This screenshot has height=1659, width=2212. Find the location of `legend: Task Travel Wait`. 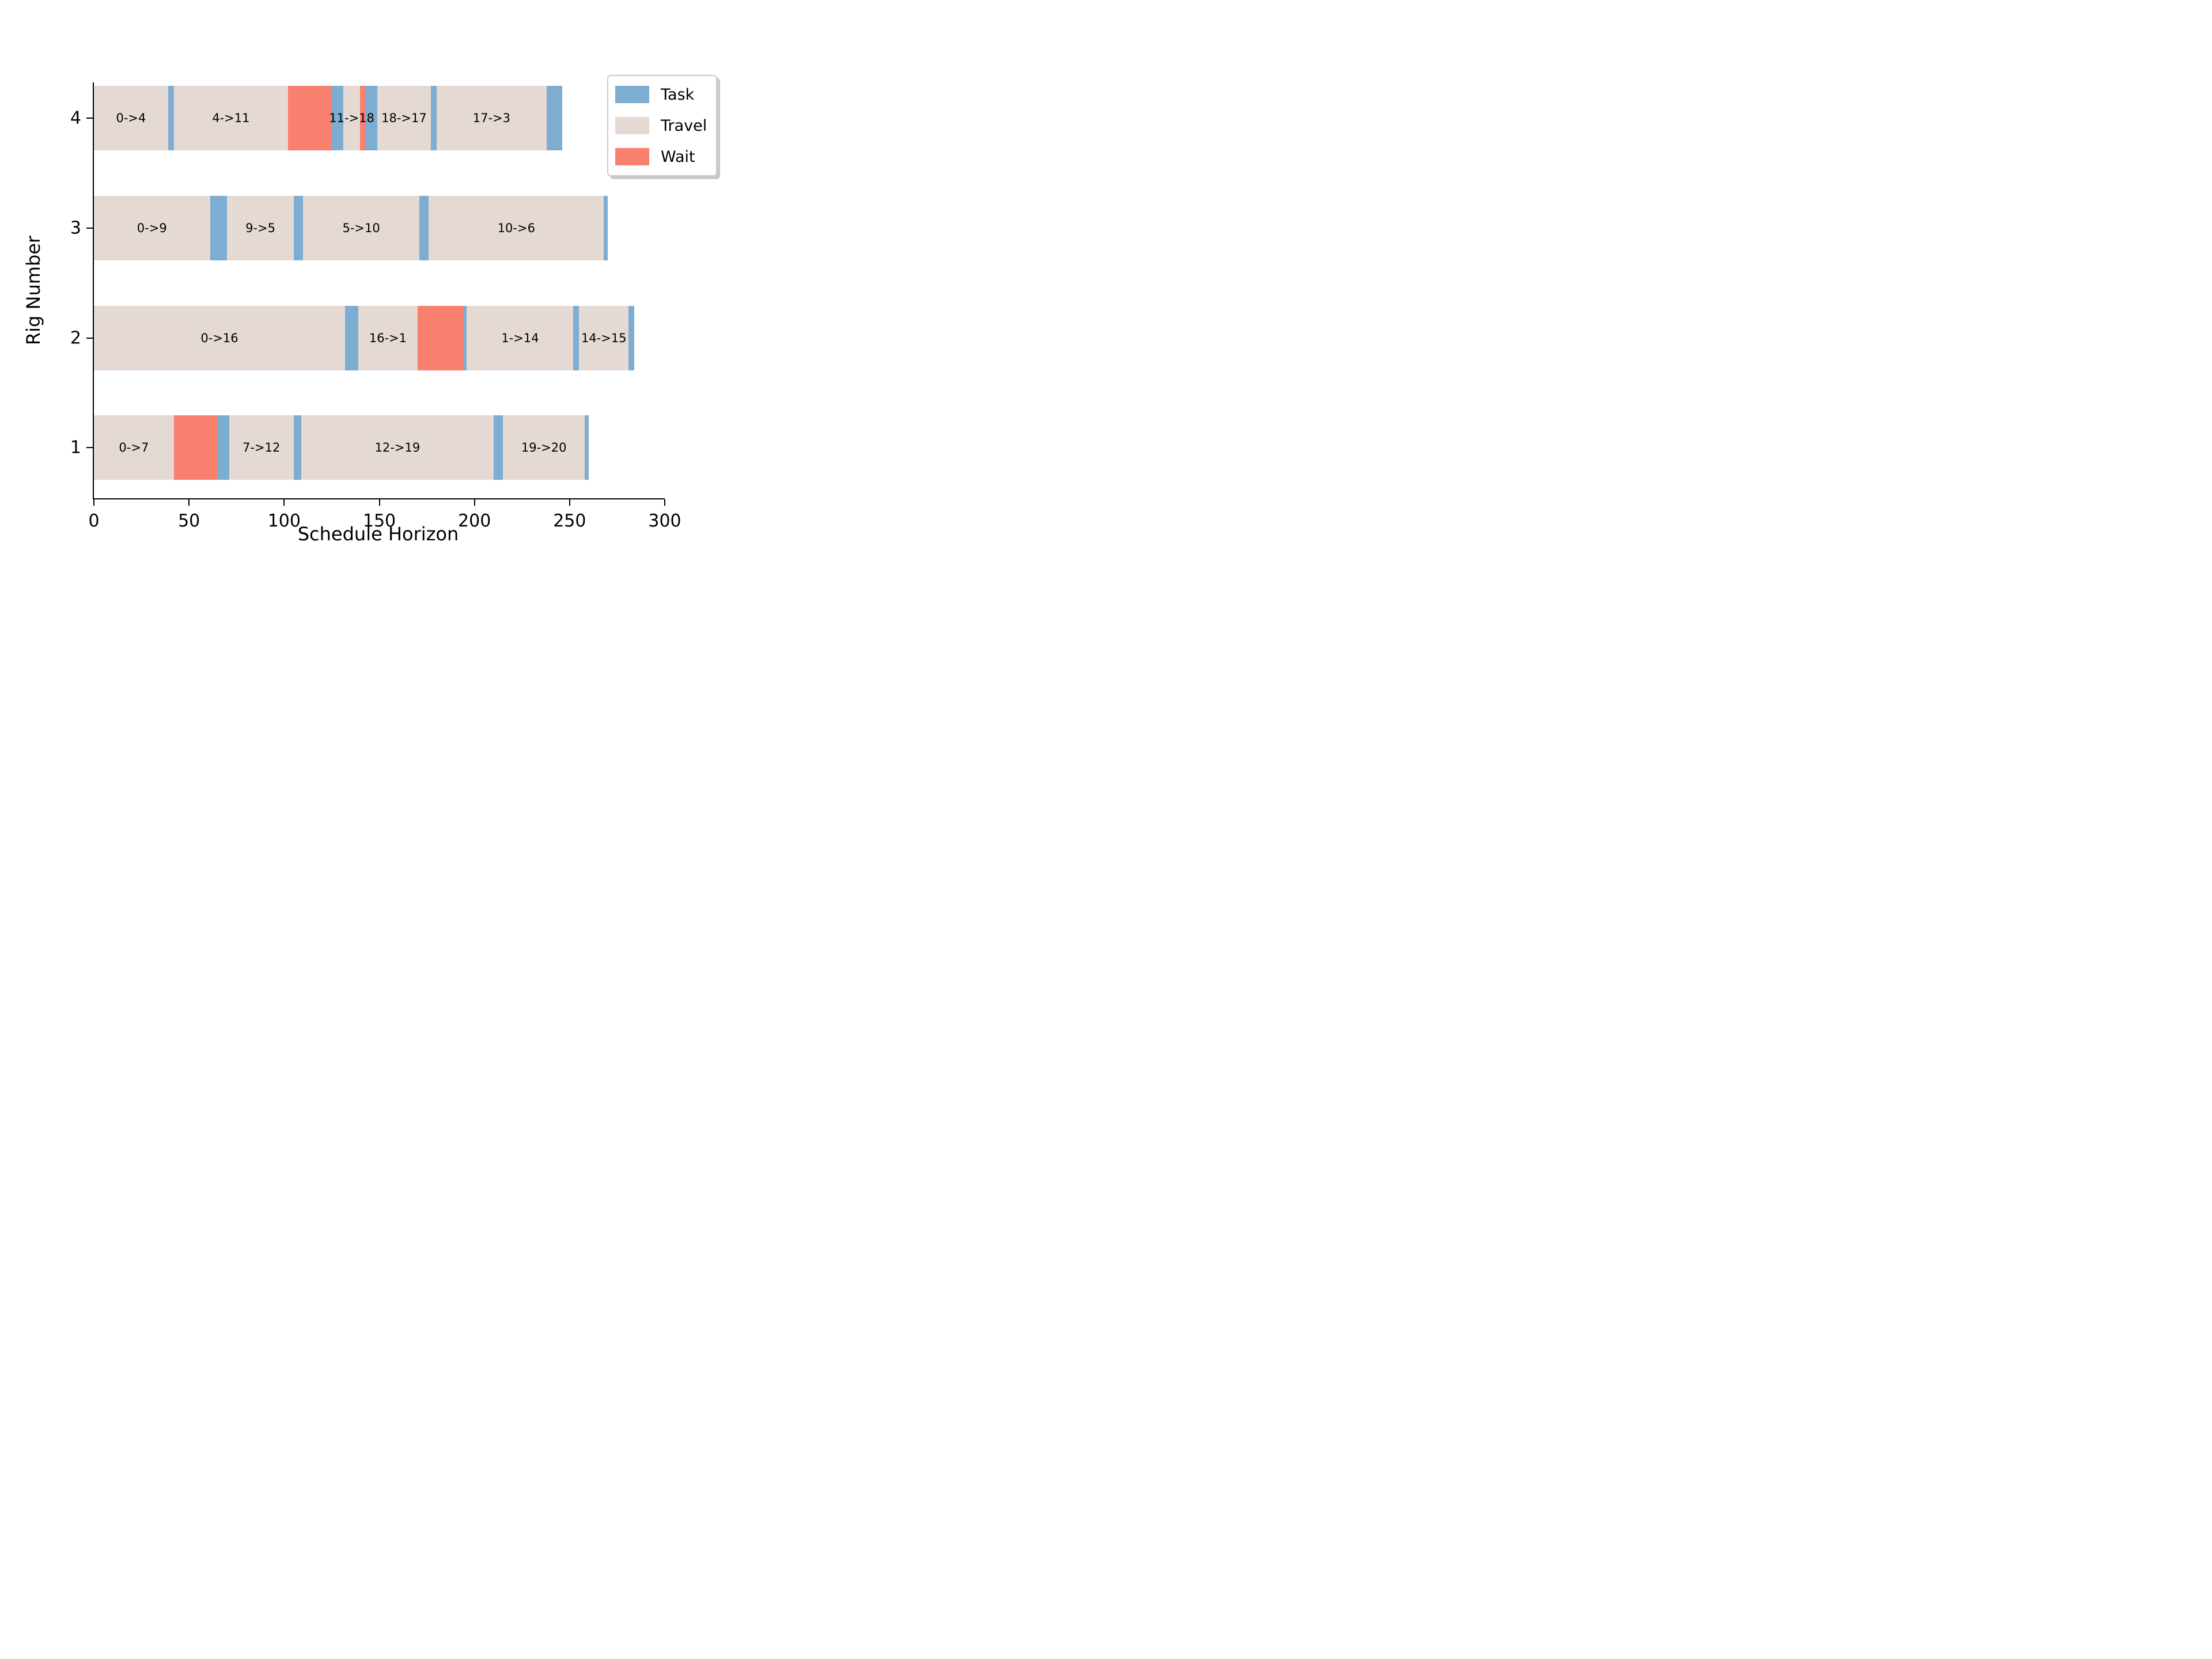

legend: Task Travel Wait is located at coordinates (662, 125).